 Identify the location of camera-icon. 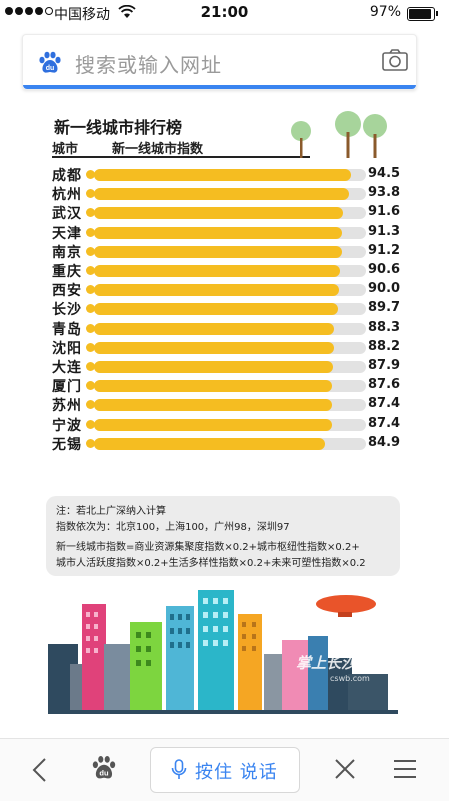
(395, 62).